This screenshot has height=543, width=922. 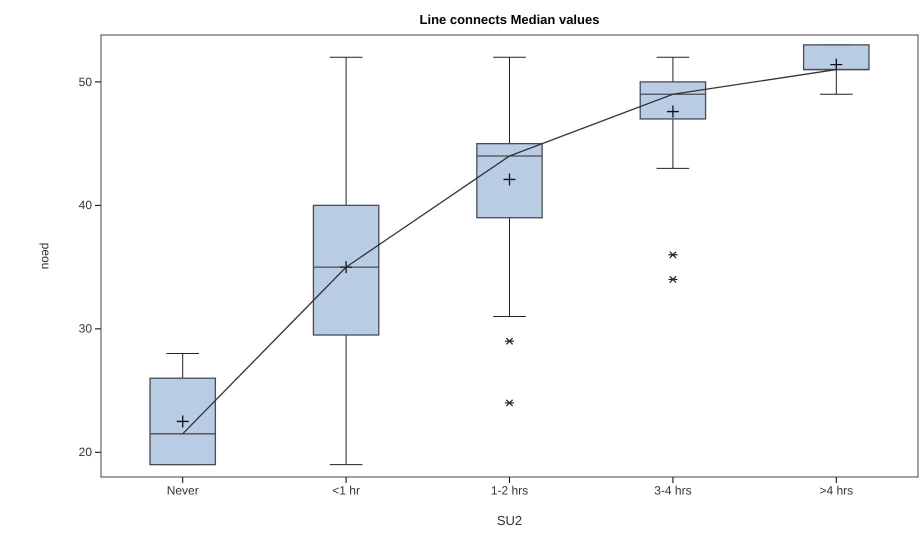 I want to click on y-tick-label: 50, so click(x=85, y=81).